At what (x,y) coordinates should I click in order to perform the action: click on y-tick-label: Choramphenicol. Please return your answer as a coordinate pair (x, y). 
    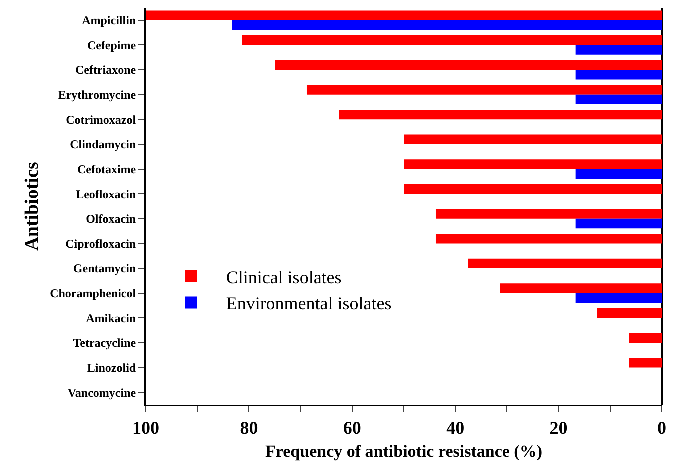
    Looking at the image, I should click on (93, 293).